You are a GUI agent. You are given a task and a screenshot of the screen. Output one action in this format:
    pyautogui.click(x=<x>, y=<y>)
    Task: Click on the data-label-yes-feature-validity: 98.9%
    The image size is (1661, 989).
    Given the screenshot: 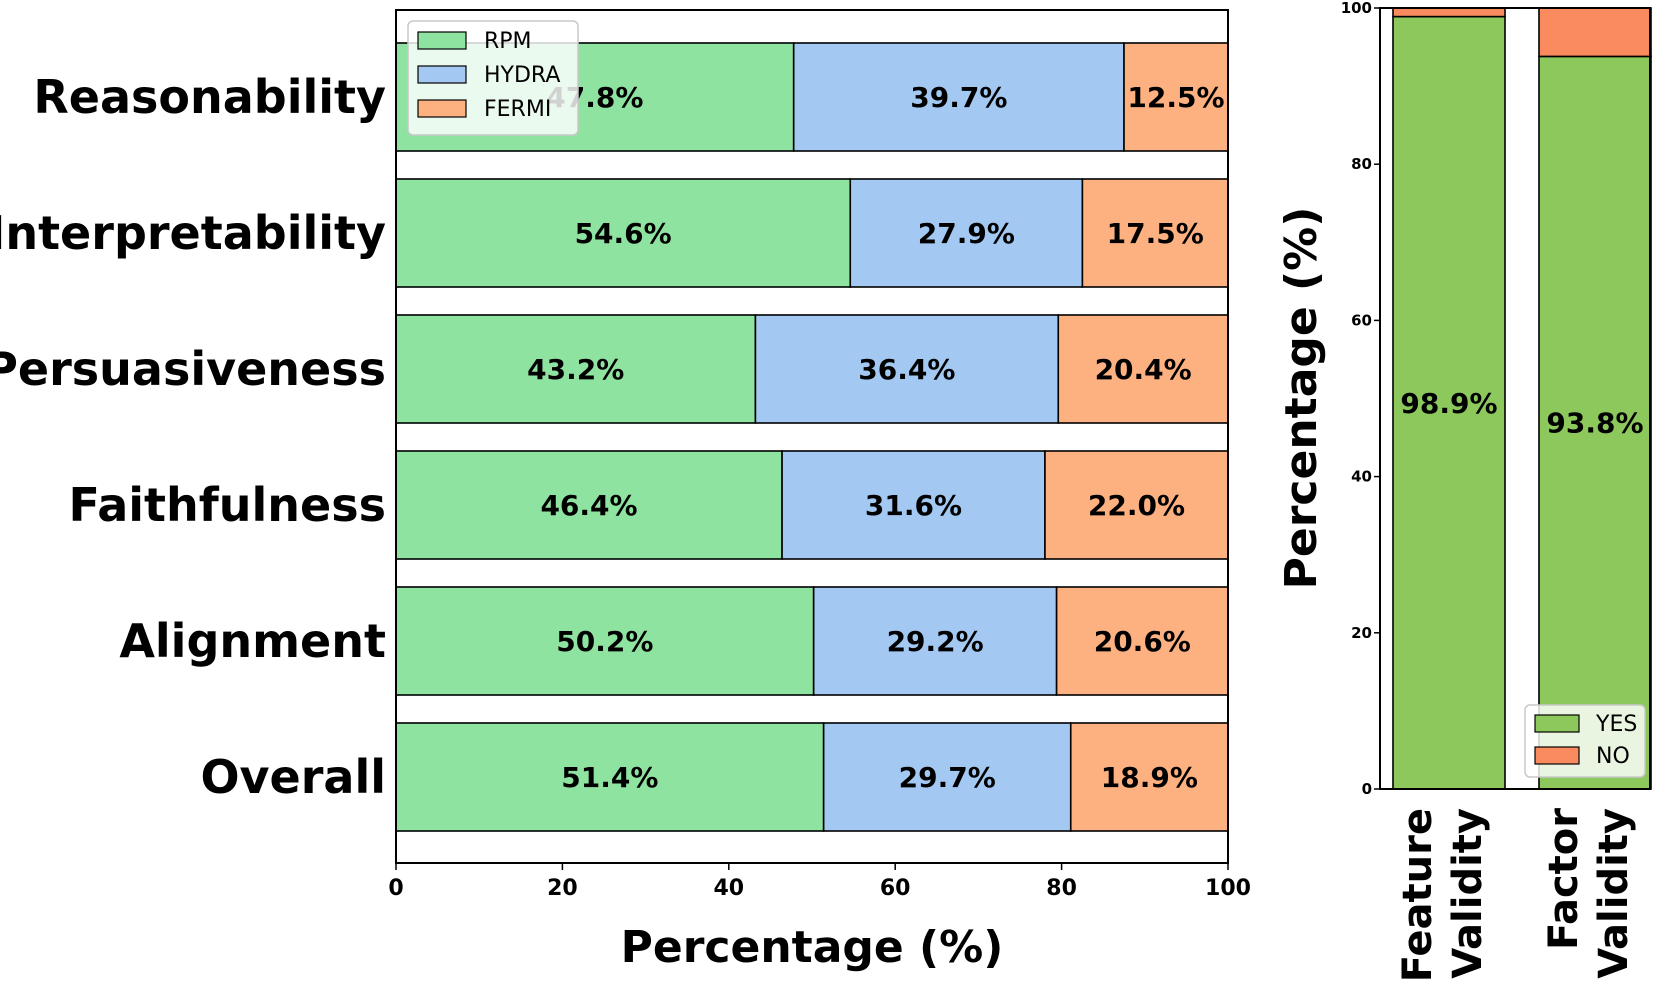 What is the action you would take?
    pyautogui.click(x=1448, y=403)
    